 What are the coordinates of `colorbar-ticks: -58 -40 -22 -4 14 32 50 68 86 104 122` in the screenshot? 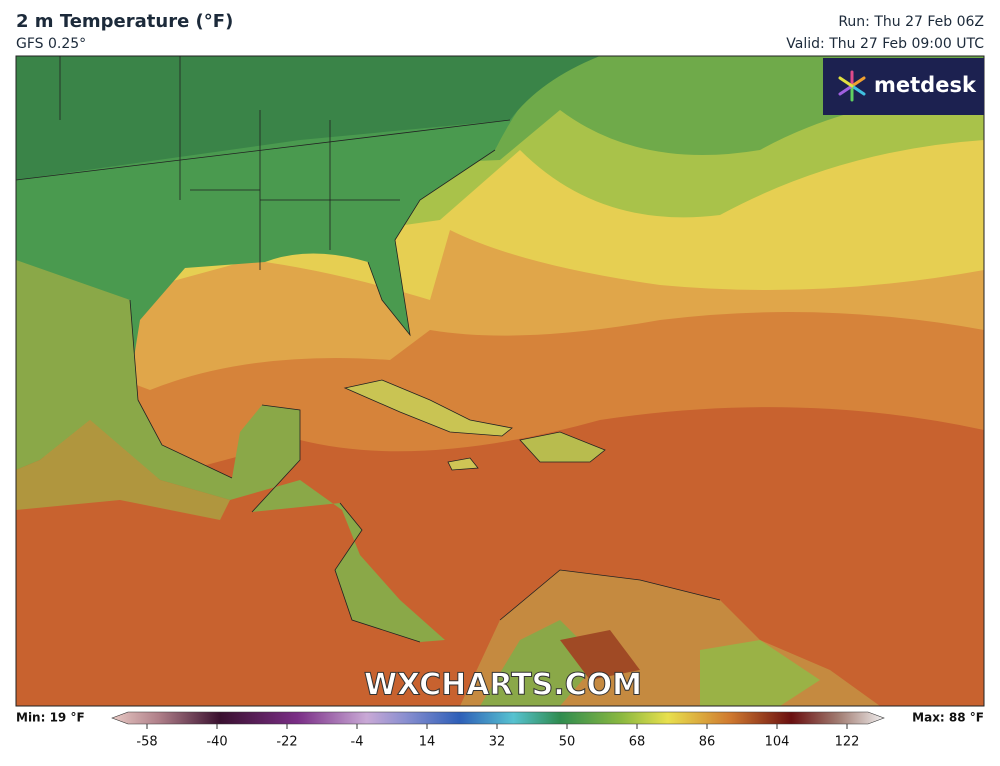 It's located at (497, 737).